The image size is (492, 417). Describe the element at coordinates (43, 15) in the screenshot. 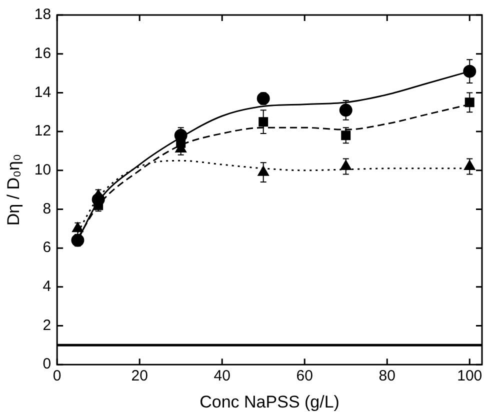

I see `y-tick-label: 18` at that location.